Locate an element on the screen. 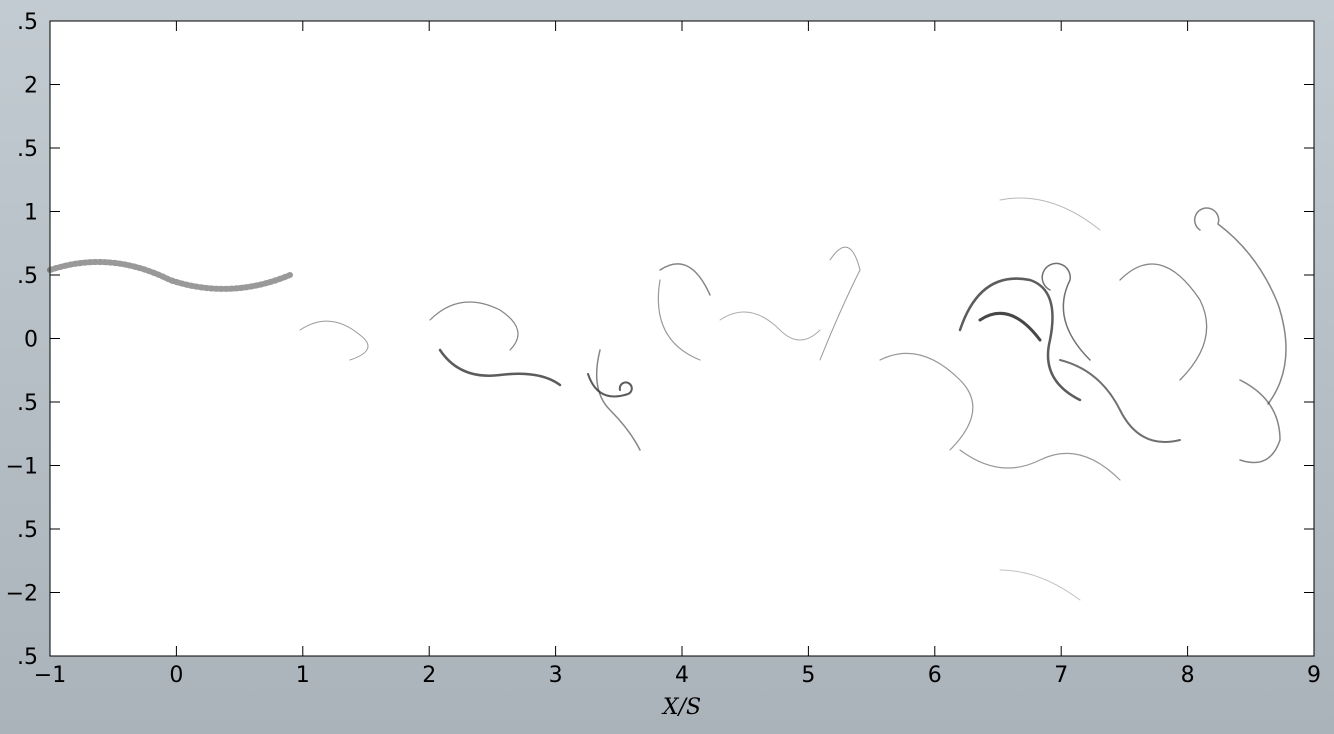 This screenshot has height=734, width=1334. y-tick-label: 2 is located at coordinates (31, 86).